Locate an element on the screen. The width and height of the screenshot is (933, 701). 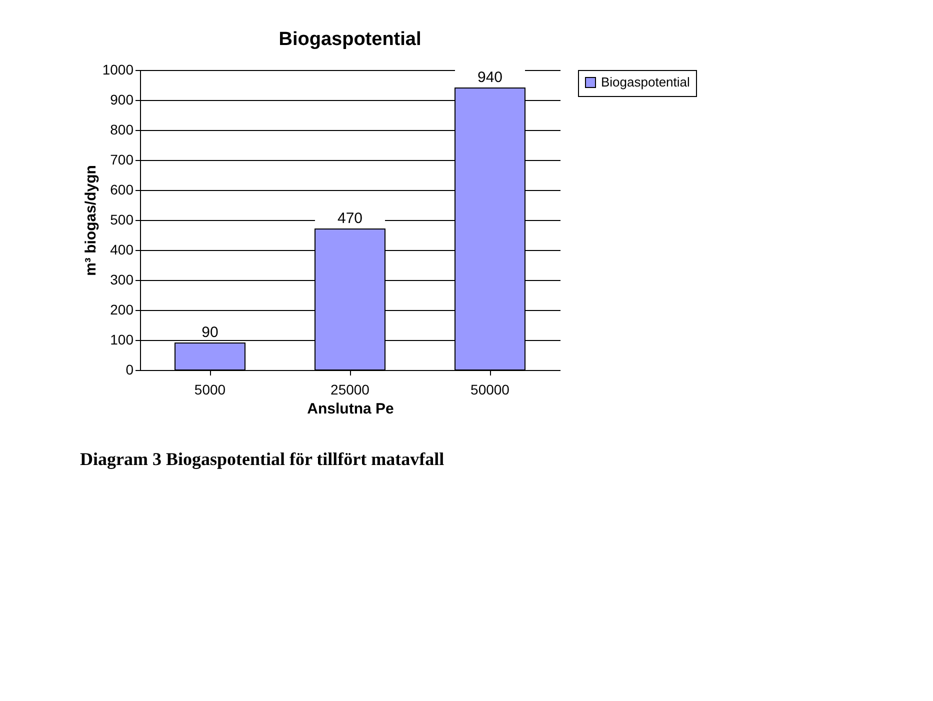
data-label: 470 is located at coordinates (350, 218).